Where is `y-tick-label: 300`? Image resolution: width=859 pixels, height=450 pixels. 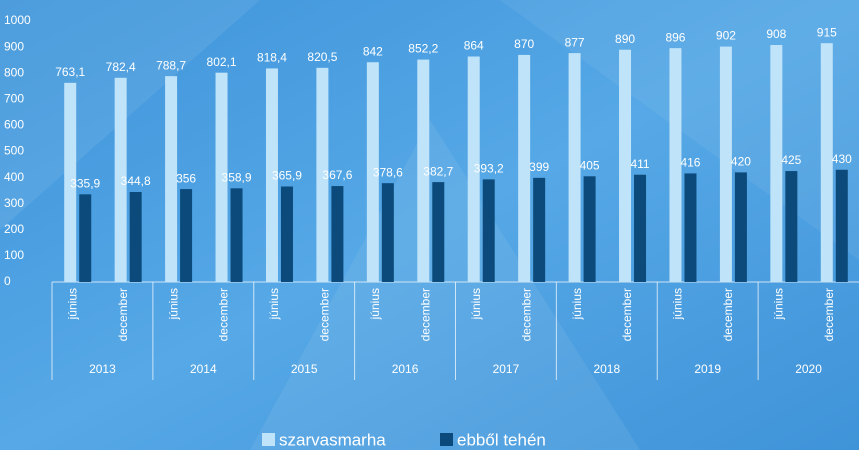 y-tick-label: 300 is located at coordinates (14, 203).